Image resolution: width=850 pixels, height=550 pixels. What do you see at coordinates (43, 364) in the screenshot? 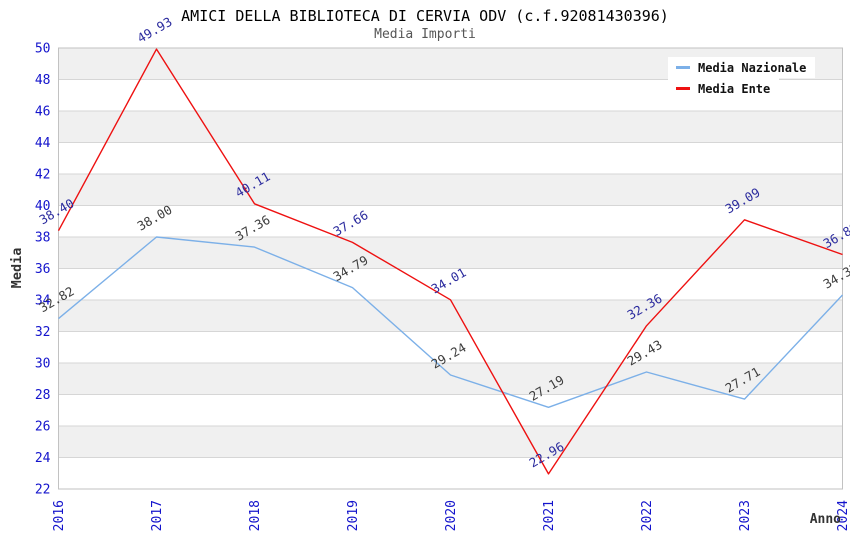
I see `y-tick-label: 30` at bounding box center [43, 364].